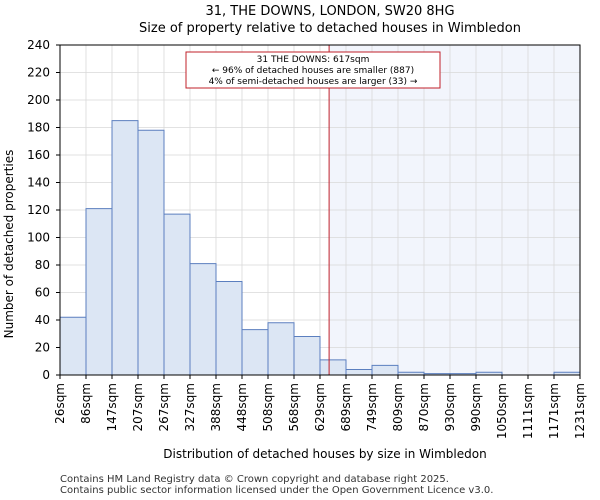 The image size is (600, 500). Describe the element at coordinates (38, 183) in the screenshot. I see `y-tick-label: 140` at that location.